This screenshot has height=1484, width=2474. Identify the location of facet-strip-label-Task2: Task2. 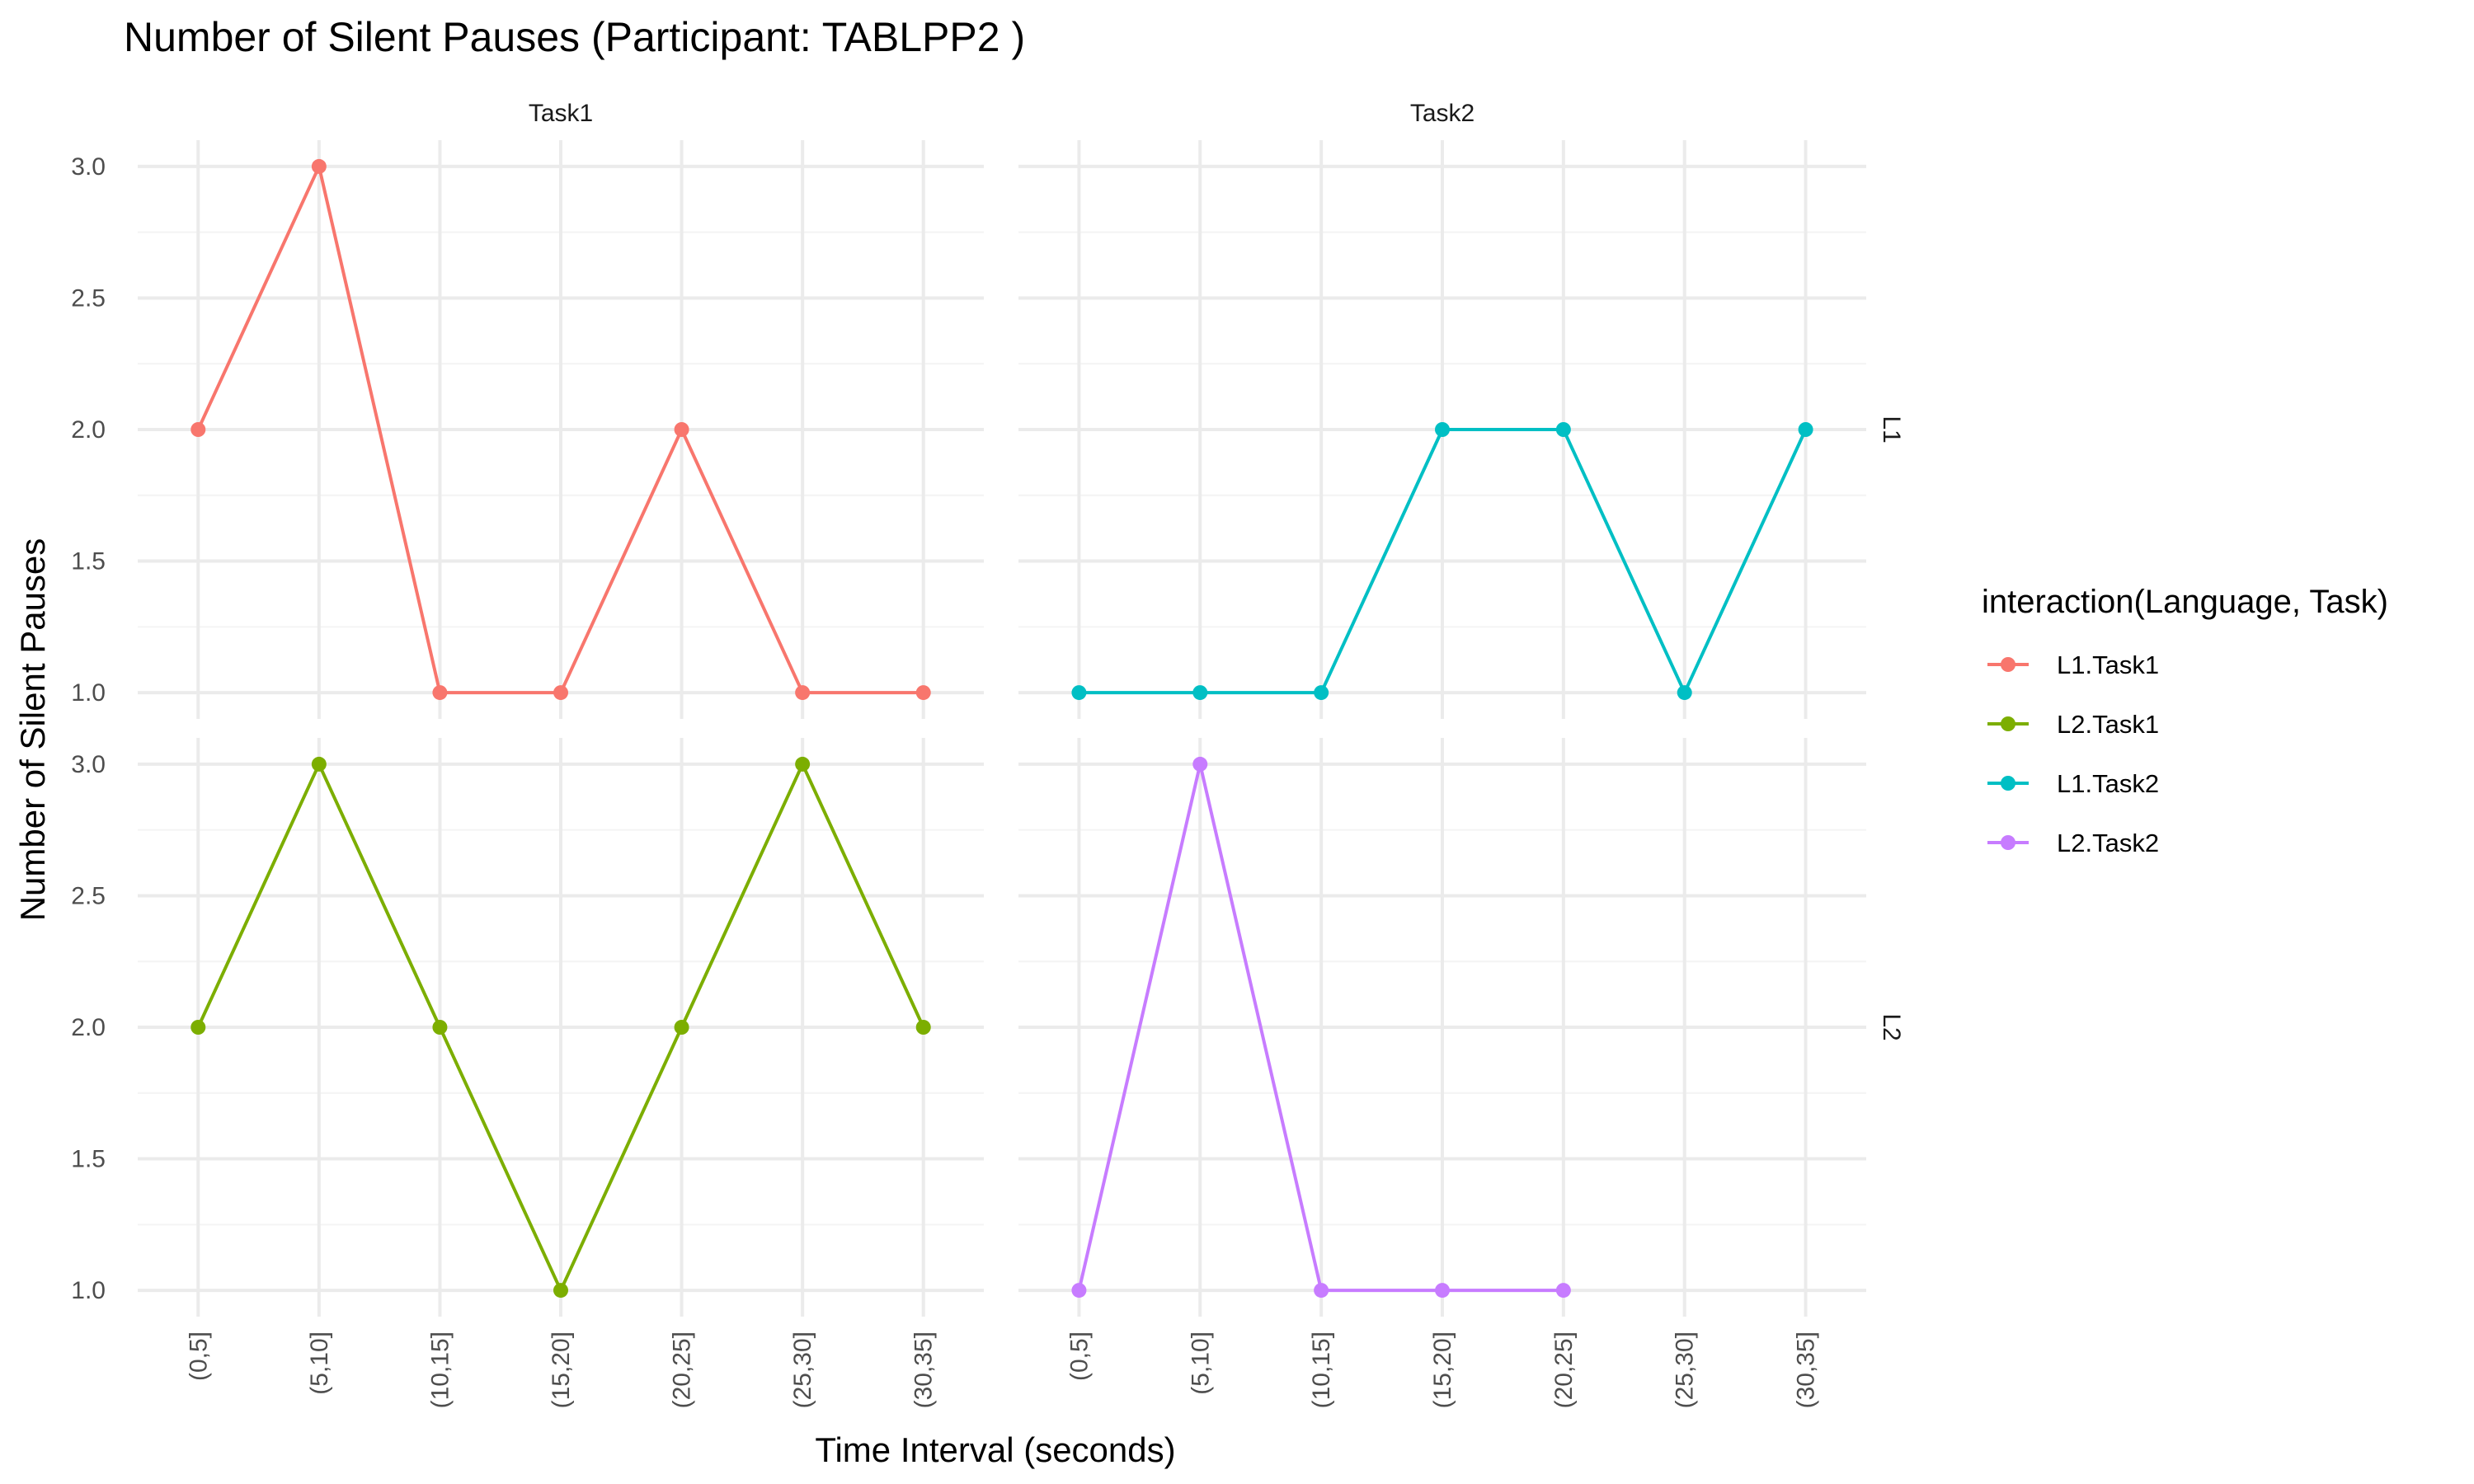
(1442, 113).